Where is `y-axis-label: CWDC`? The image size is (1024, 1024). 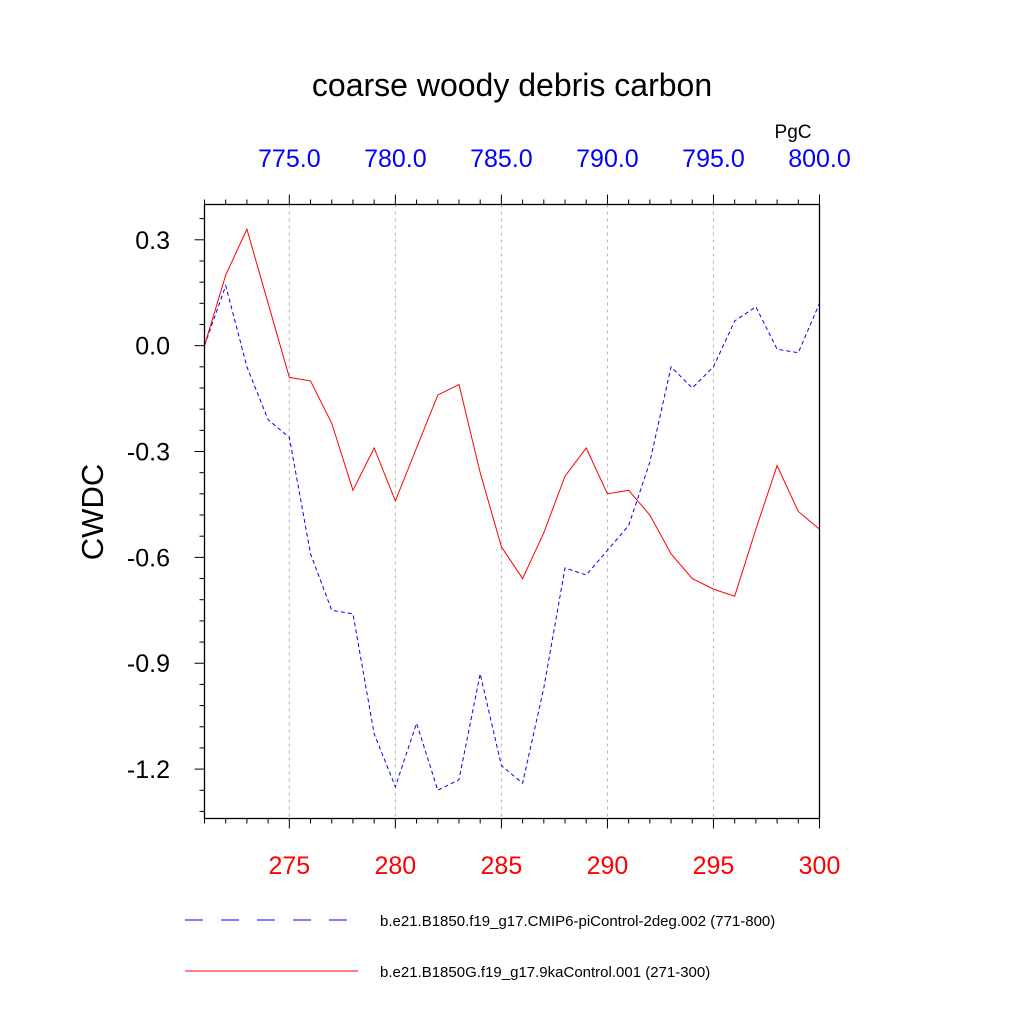
y-axis-label: CWDC is located at coordinates (92, 512).